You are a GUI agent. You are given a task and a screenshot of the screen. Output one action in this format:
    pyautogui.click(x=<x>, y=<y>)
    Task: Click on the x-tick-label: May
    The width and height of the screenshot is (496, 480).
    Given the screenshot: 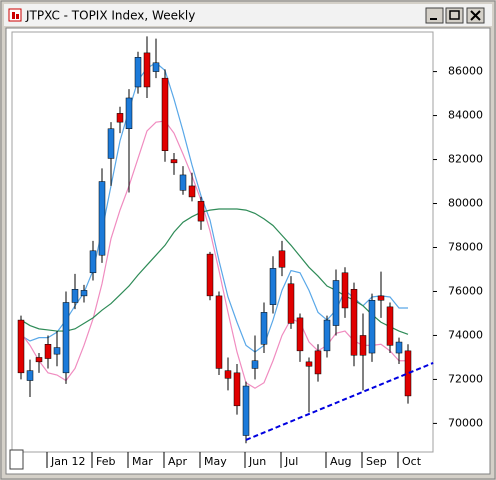 What is the action you would take?
    pyautogui.click(x=215, y=461)
    